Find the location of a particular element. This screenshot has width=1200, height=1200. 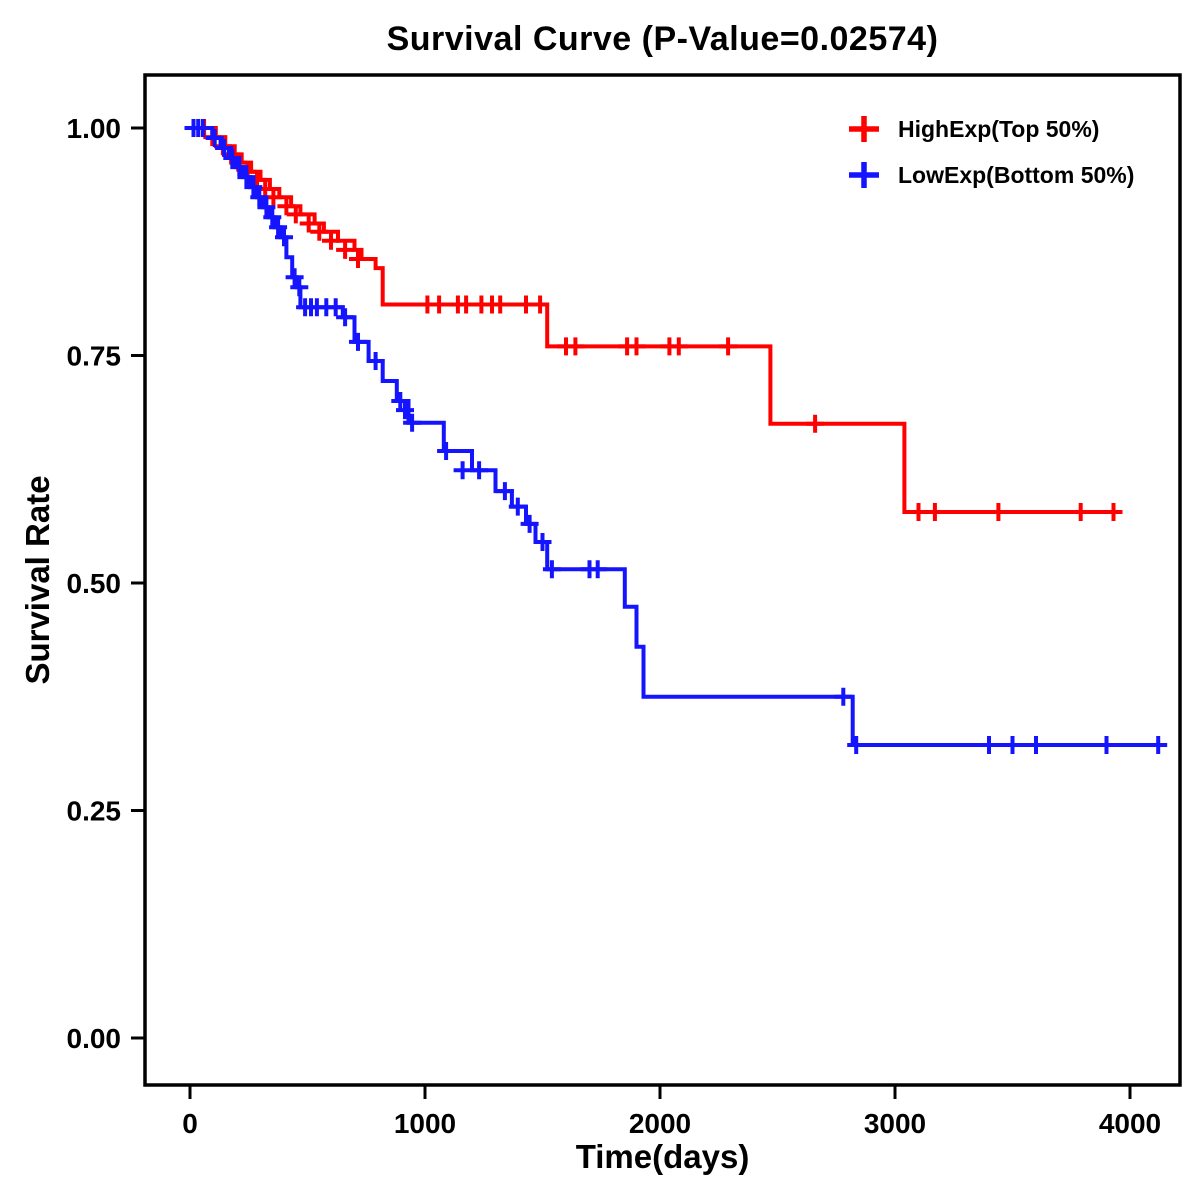

svg-text: 1.00 is located at coordinates (94, 128).